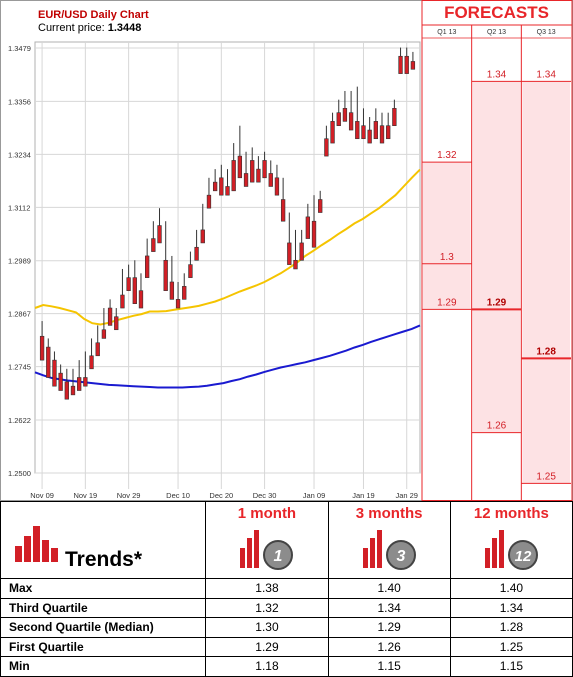 The width and height of the screenshot is (573, 677). Describe the element at coordinates (511, 540) in the screenshot. I see `trends-header-12m: 12 months 12` at that location.